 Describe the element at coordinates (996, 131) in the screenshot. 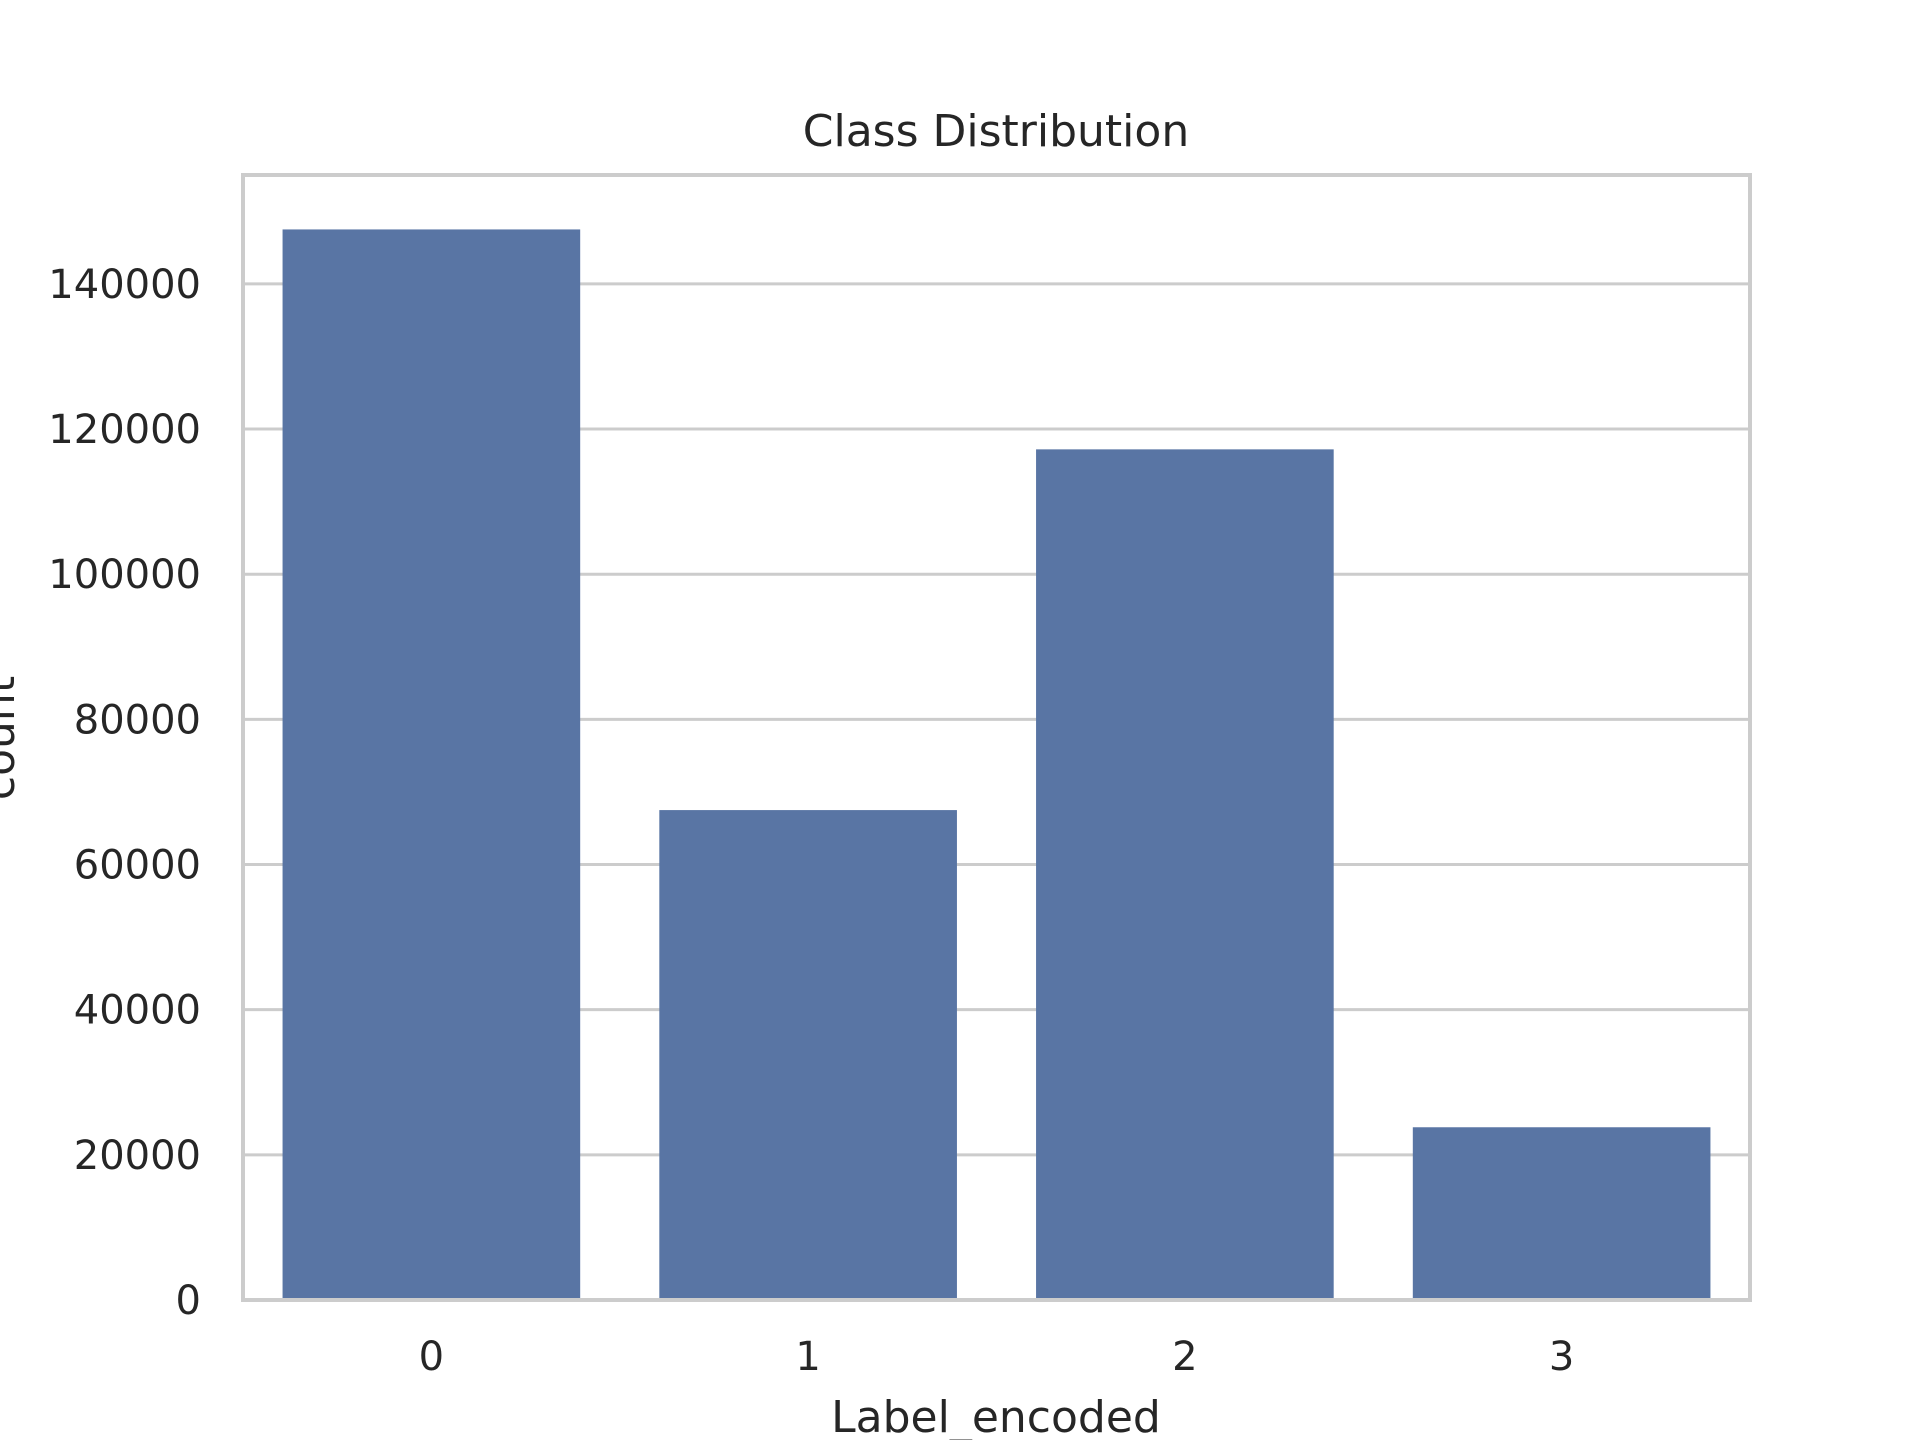

I see `chart-title: Class Distribution` at that location.